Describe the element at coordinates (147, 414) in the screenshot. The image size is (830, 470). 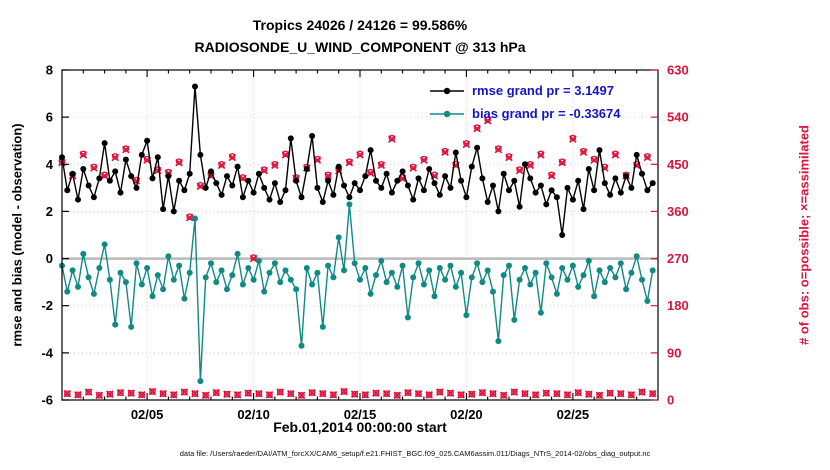
I see `x-tick-label: 02/05` at that location.